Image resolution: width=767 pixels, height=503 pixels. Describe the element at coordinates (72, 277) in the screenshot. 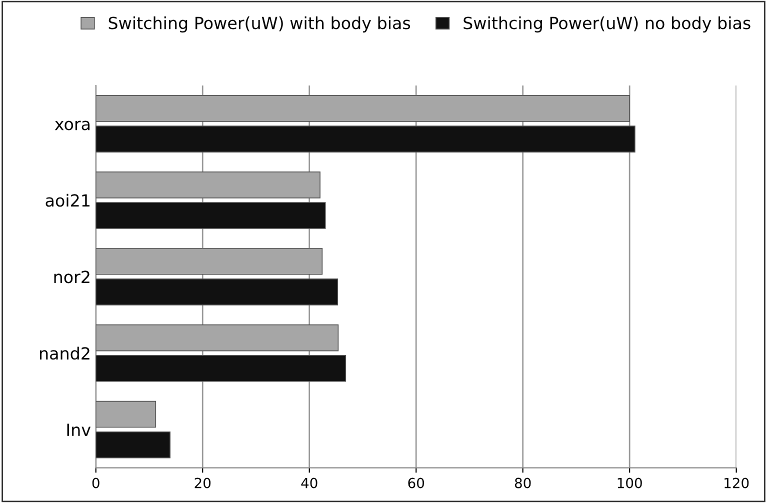

I see `y-tick-label: nor2` at that location.